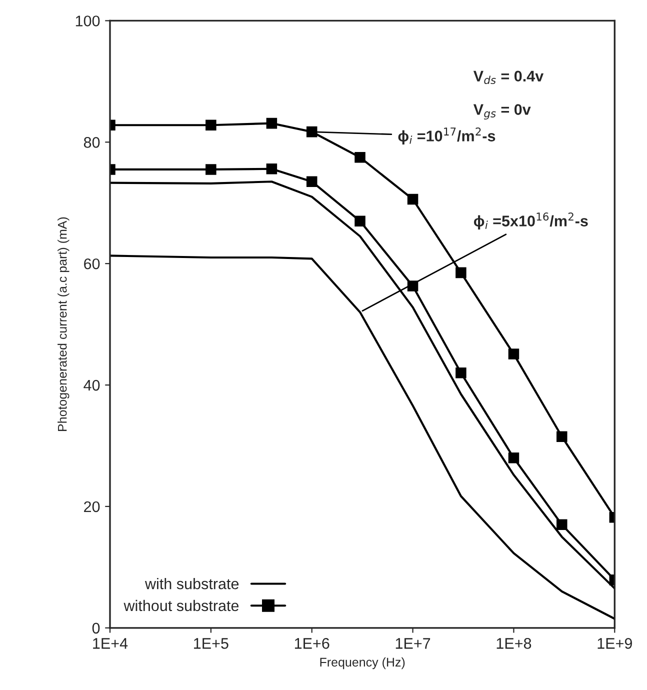  I want to click on y-tick-label: 80, so click(92, 142).